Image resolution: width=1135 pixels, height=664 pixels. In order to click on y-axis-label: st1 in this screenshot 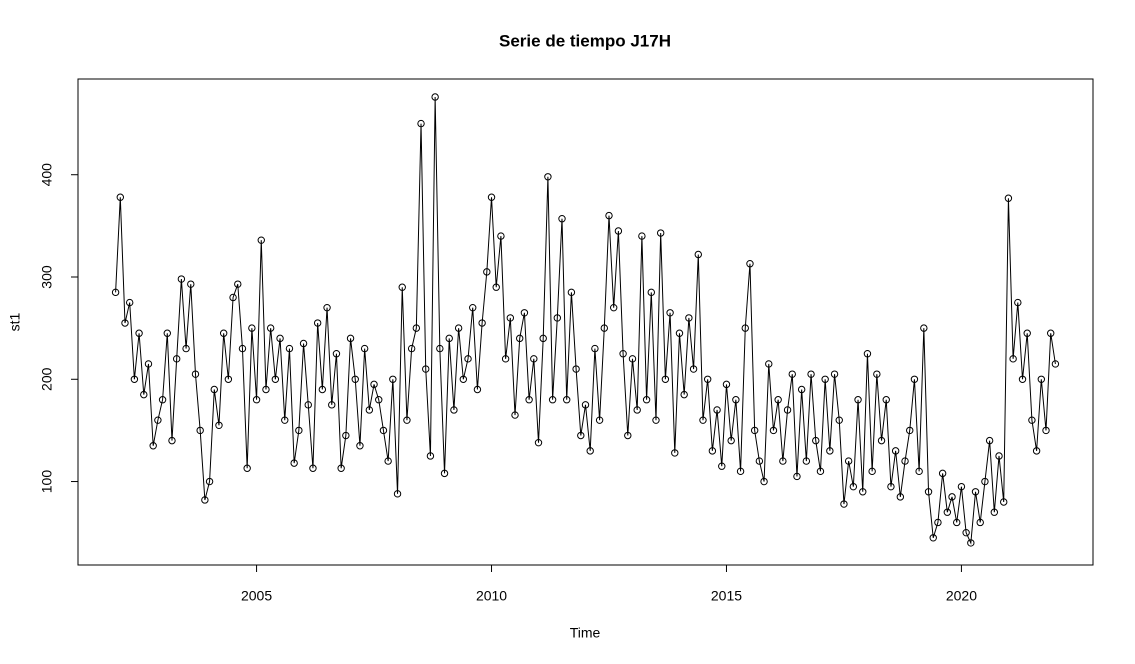, I will do `click(15, 321)`.